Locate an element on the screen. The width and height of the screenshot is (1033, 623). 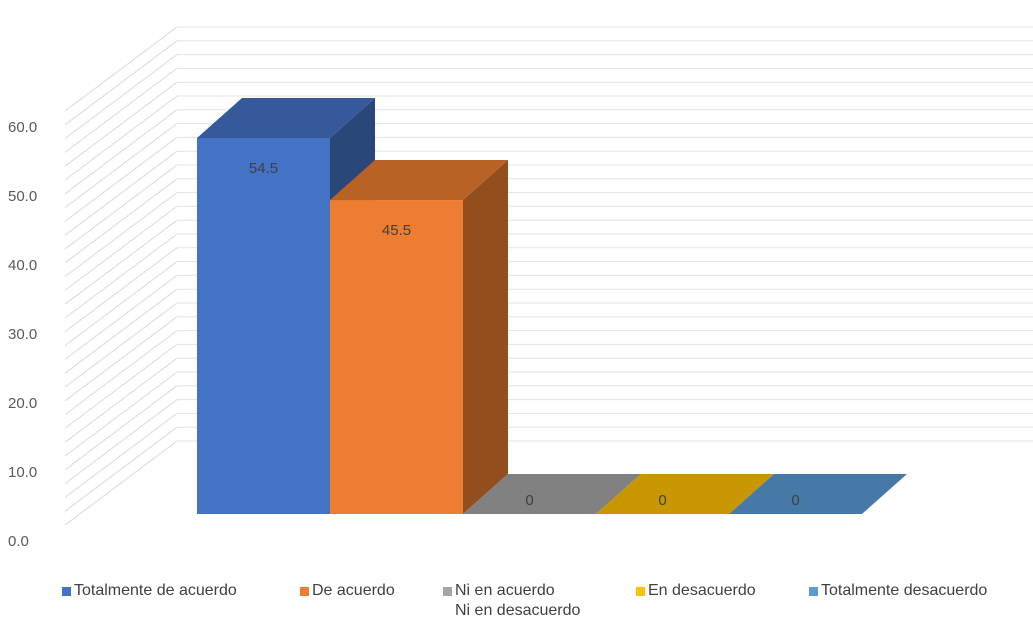
data-label: 54.5 is located at coordinates (263, 168).